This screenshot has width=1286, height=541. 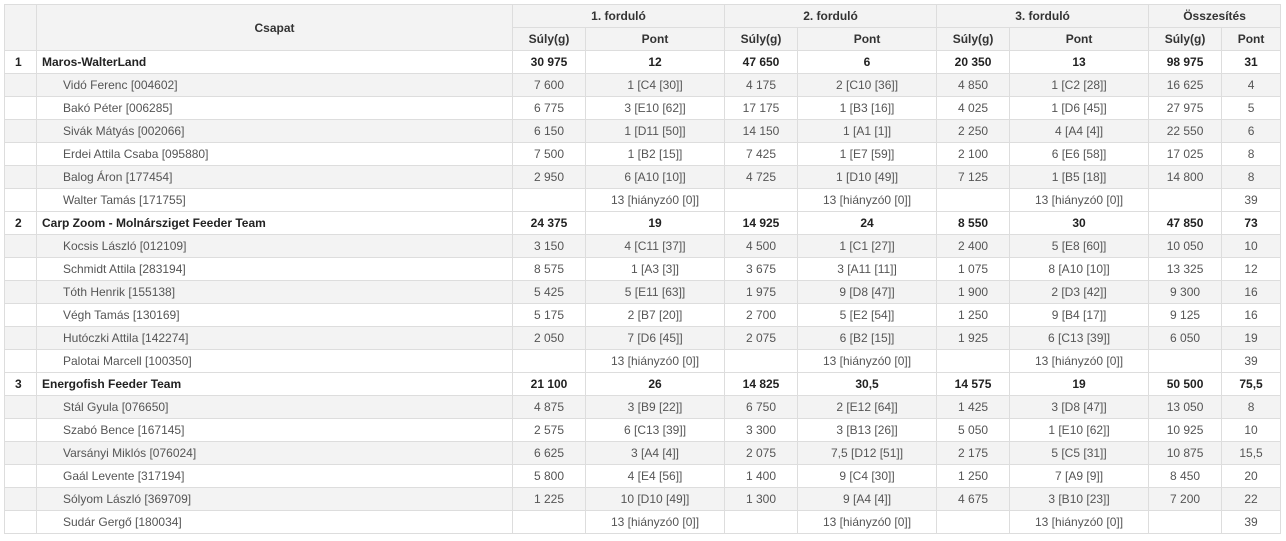 What do you see at coordinates (655, 315) in the screenshot?
I see `member-round-1-points: 2 [B7 [20]]` at bounding box center [655, 315].